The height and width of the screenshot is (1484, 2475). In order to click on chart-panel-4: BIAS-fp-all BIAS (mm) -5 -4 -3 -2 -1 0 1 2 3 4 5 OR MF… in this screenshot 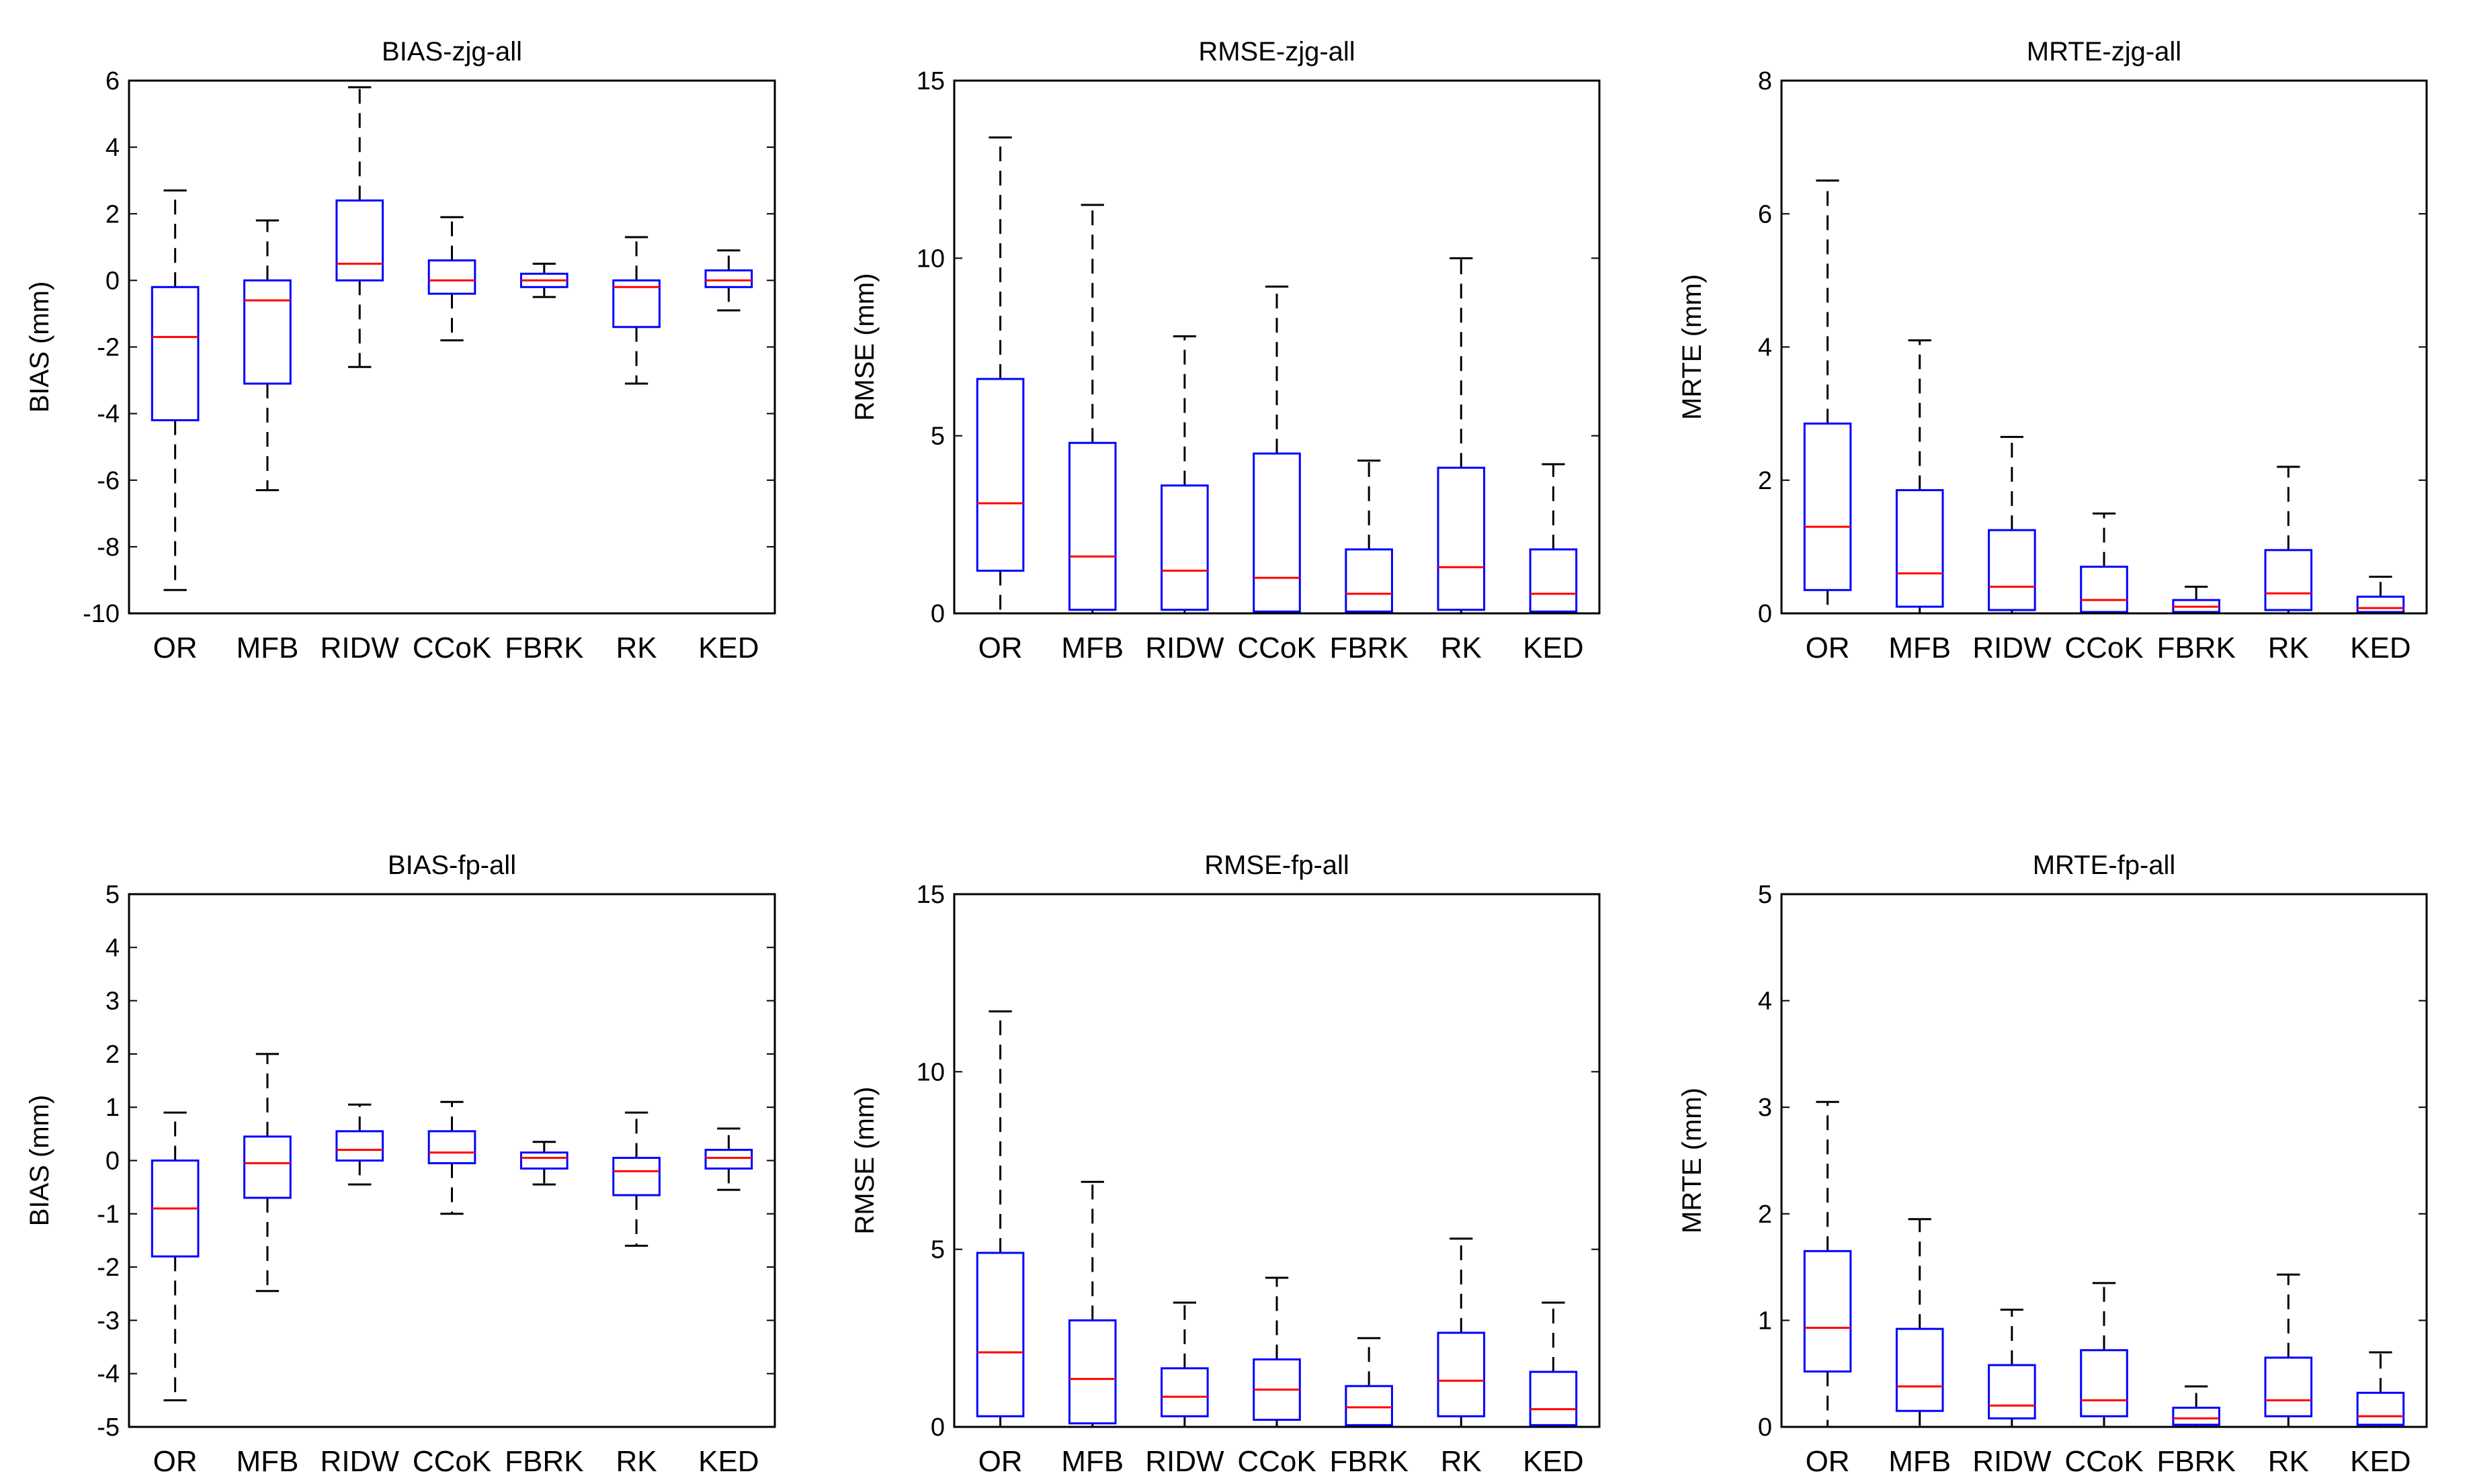, I will do `click(400, 1164)`.